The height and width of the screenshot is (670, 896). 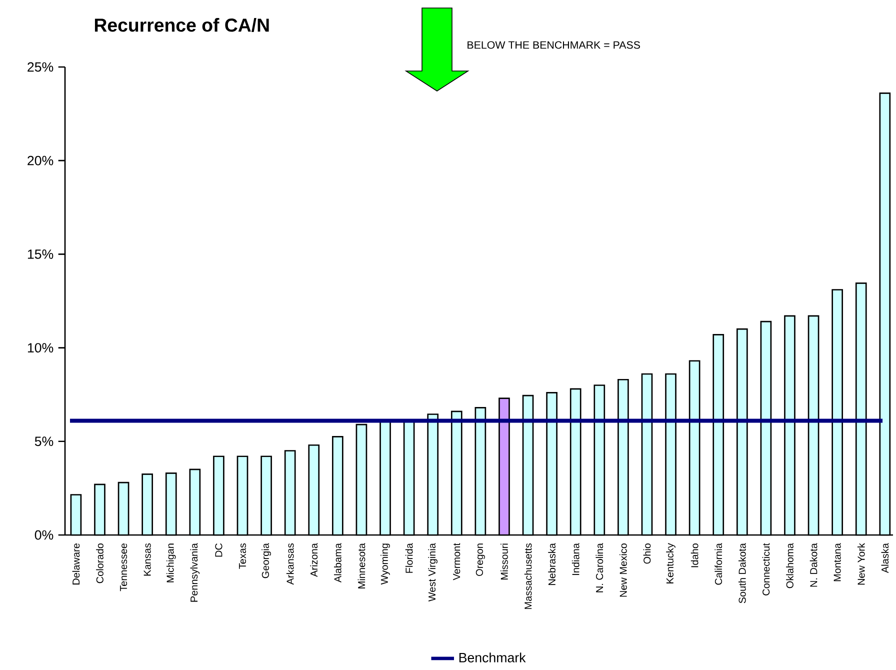 What do you see at coordinates (671, 563) in the screenshot?
I see `x-tick-label: Kentucky` at bounding box center [671, 563].